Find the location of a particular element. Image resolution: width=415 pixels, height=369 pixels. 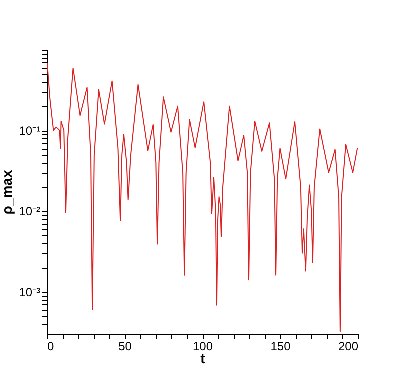

x-axis-title: t is located at coordinates (203, 358).